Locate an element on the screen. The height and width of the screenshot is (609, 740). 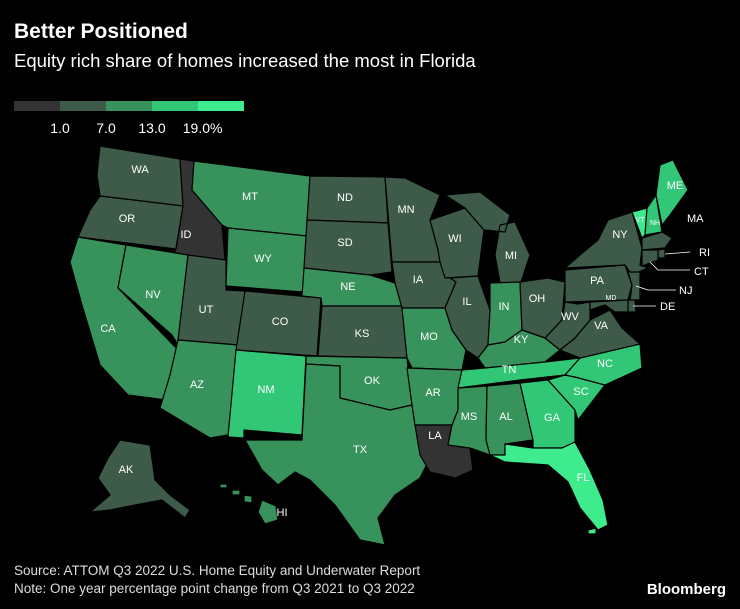
label-ak: AK is located at coordinates (126, 470).